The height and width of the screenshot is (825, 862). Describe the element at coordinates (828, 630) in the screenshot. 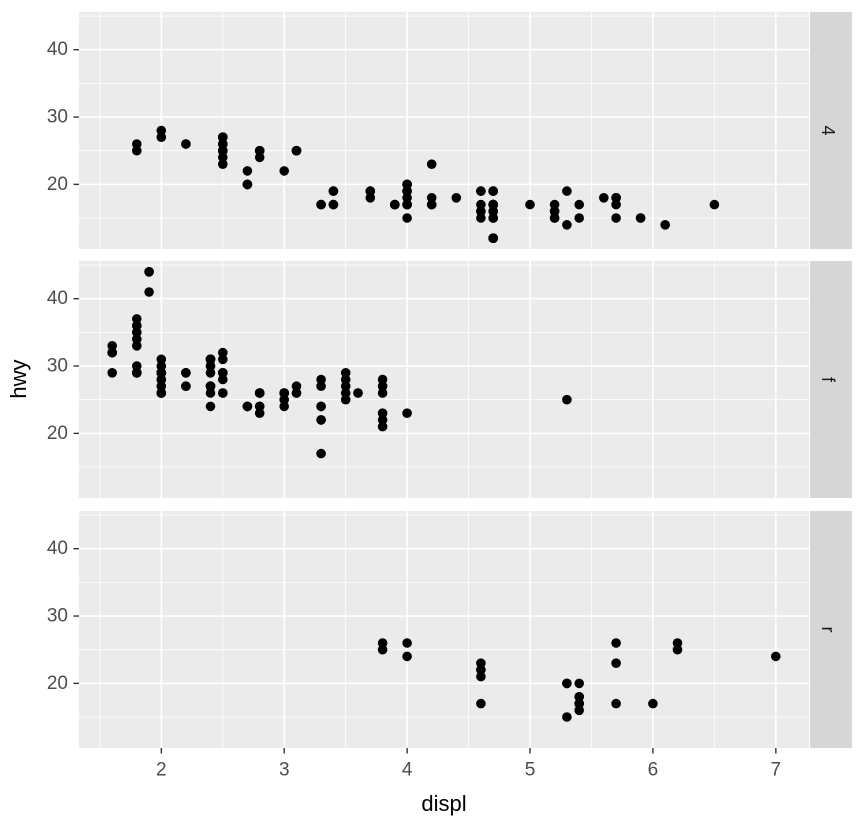

I see `facet-strip-label: r` at that location.